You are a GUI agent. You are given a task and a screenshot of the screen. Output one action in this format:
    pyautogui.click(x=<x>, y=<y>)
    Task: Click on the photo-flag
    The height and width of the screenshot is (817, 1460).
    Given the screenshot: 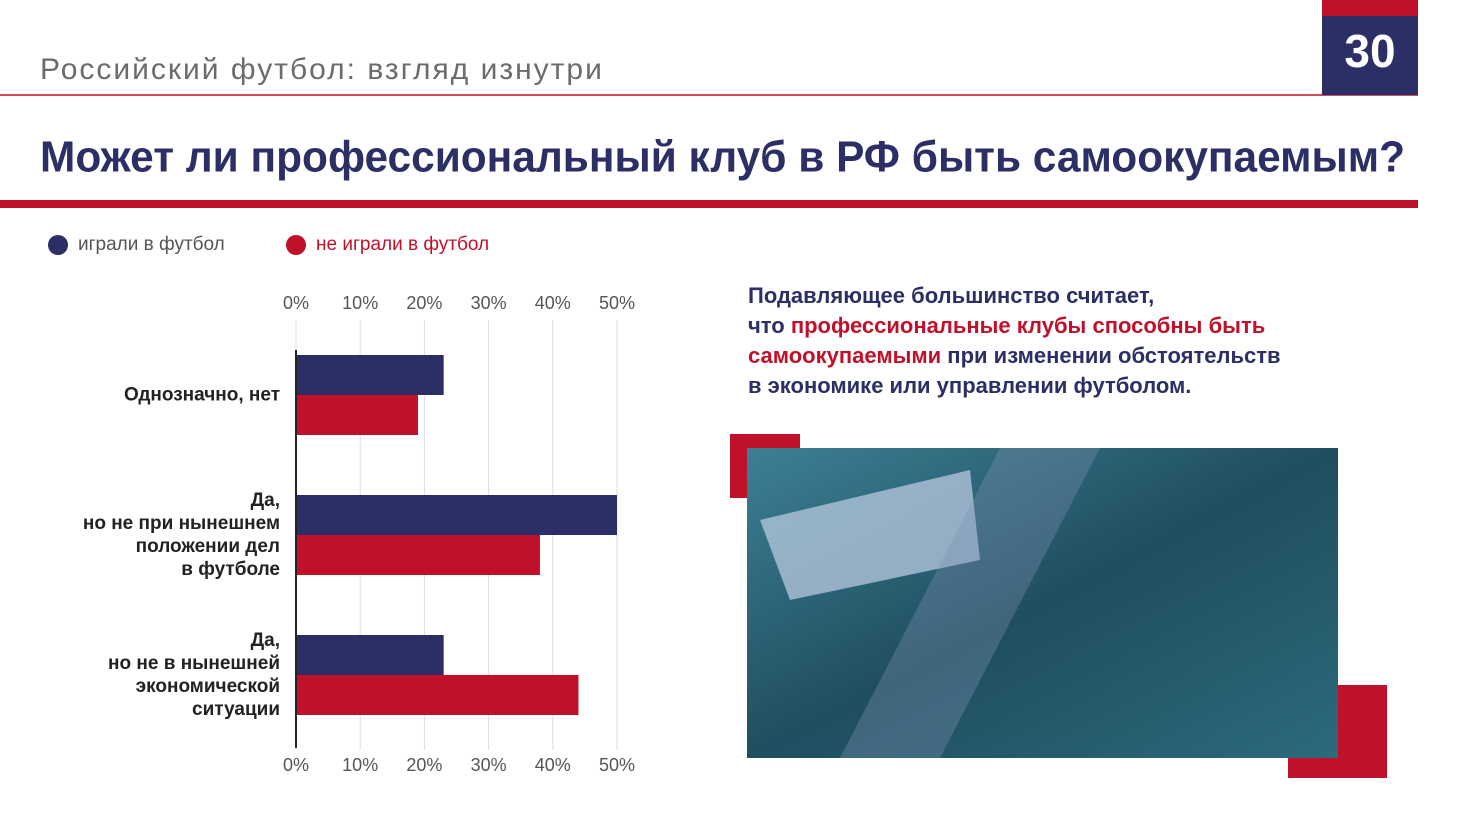 What is the action you would take?
    pyautogui.click(x=870, y=535)
    